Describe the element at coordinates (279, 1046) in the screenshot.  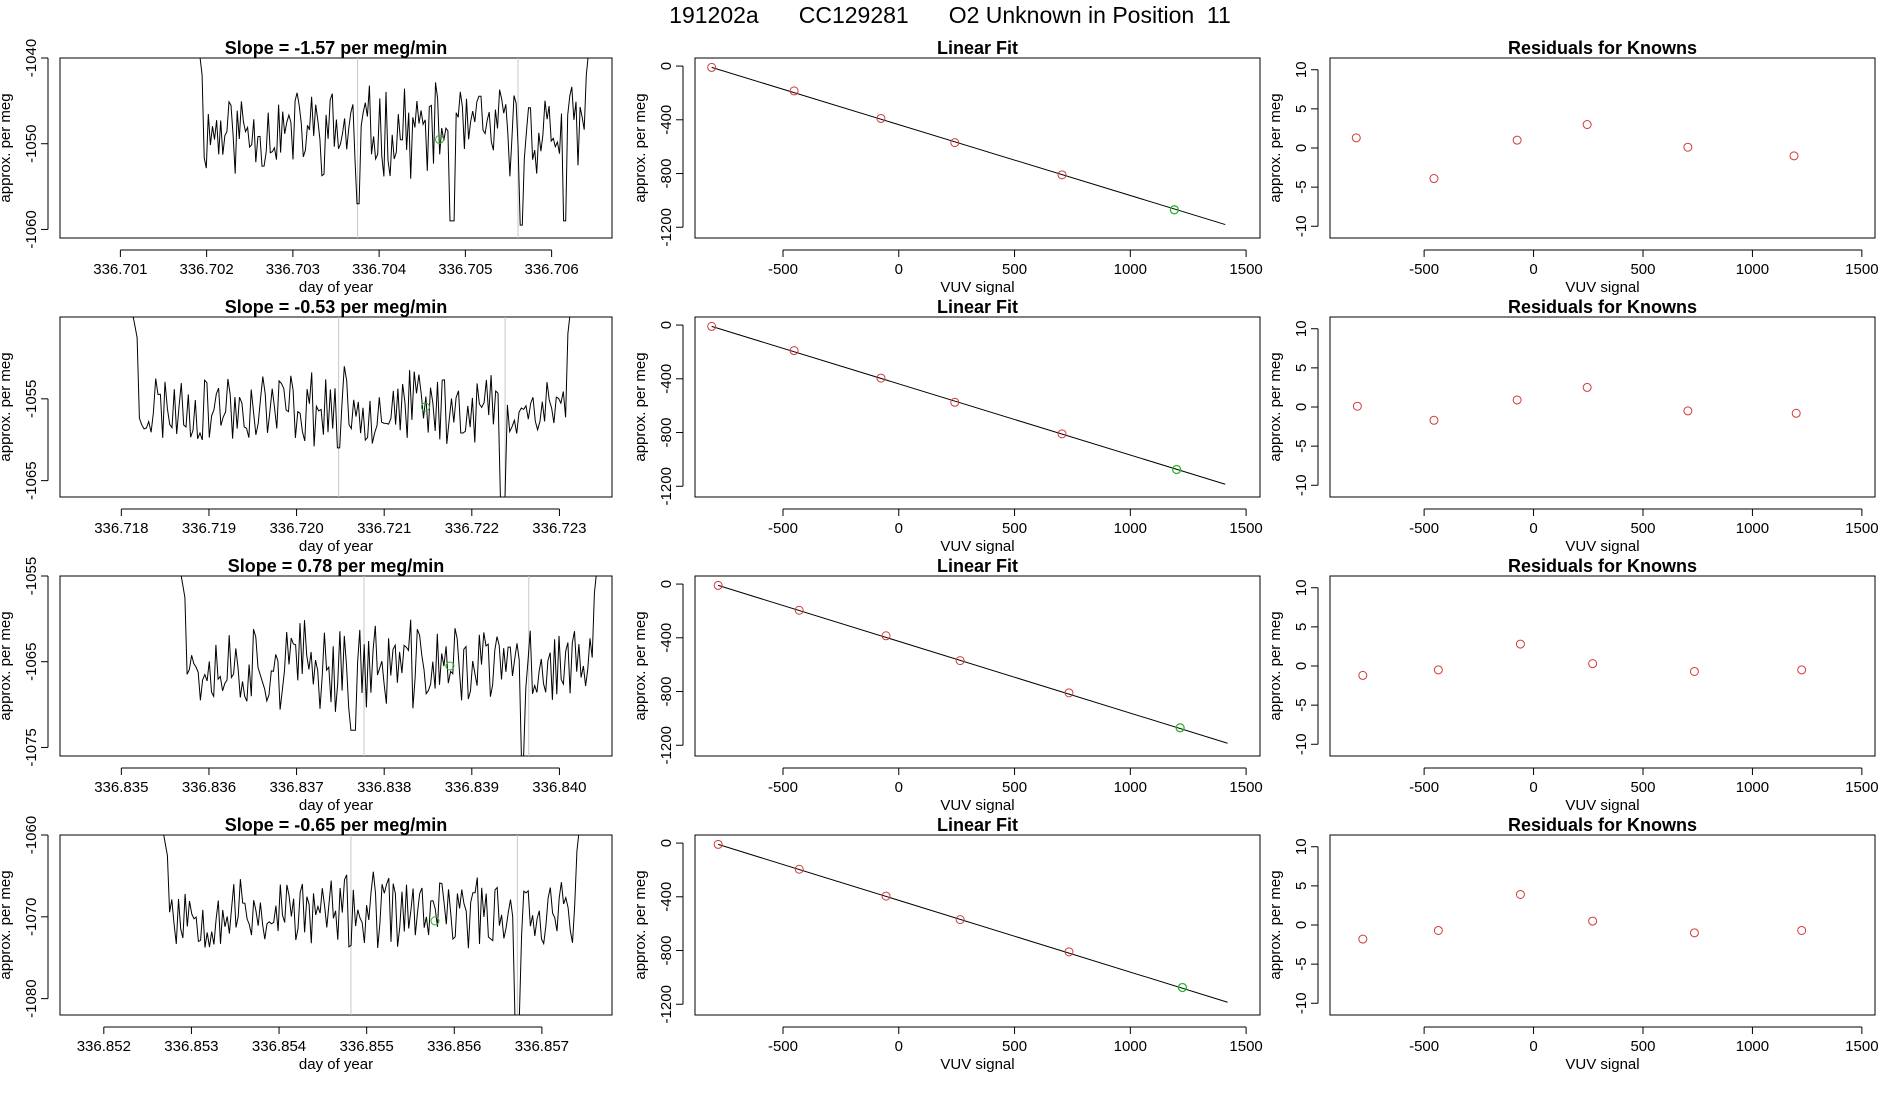
I see `x-tick-label: 336.854` at that location.